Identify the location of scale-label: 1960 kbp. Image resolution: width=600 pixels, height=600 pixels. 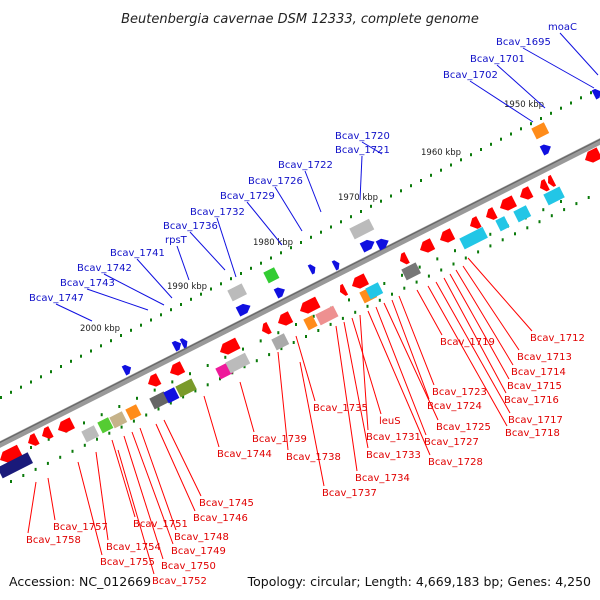
(441, 153).